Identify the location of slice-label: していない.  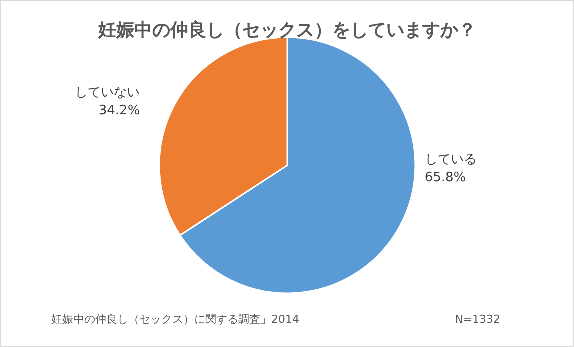
(107, 92).